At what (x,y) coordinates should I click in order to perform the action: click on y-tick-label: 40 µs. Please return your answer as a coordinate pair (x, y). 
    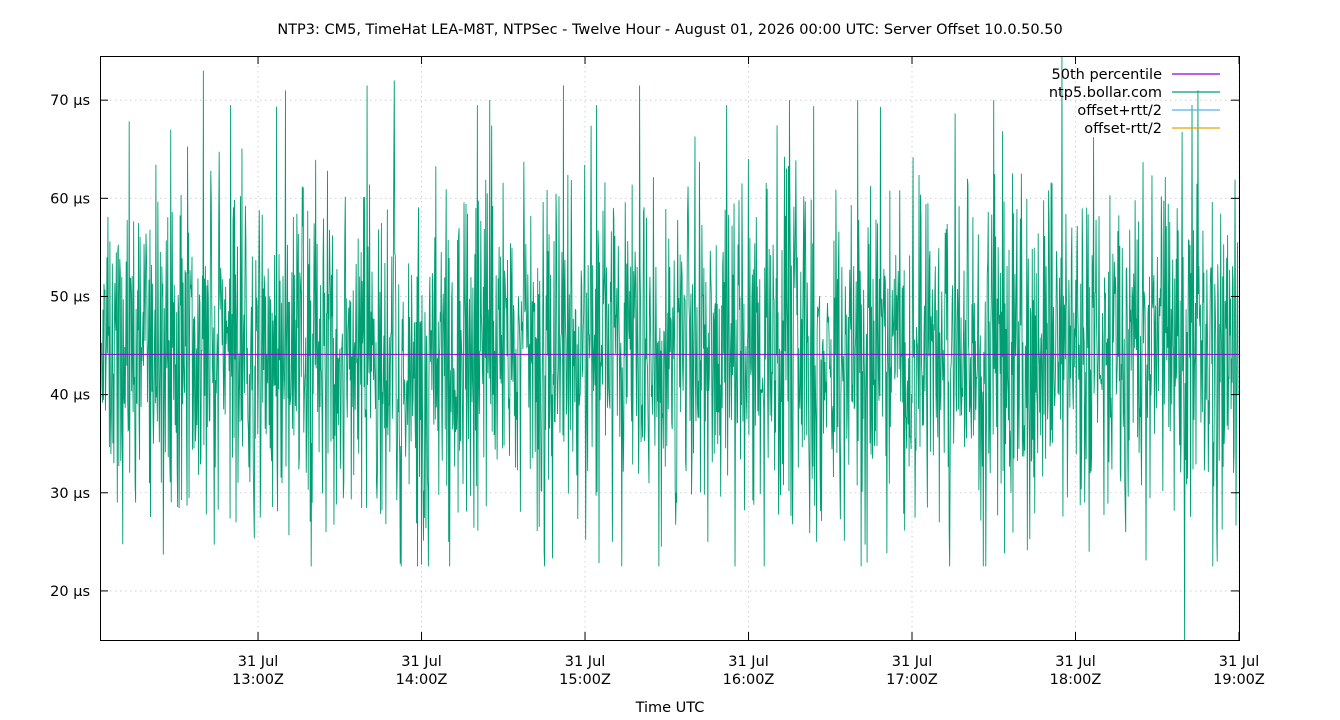
    Looking at the image, I should click on (70, 396).